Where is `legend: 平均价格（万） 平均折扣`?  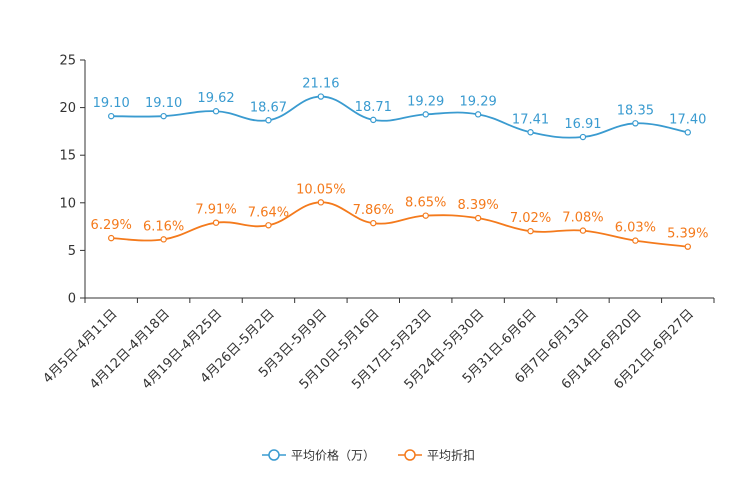 legend: 平均价格（万） 平均折扣 is located at coordinates (368, 455).